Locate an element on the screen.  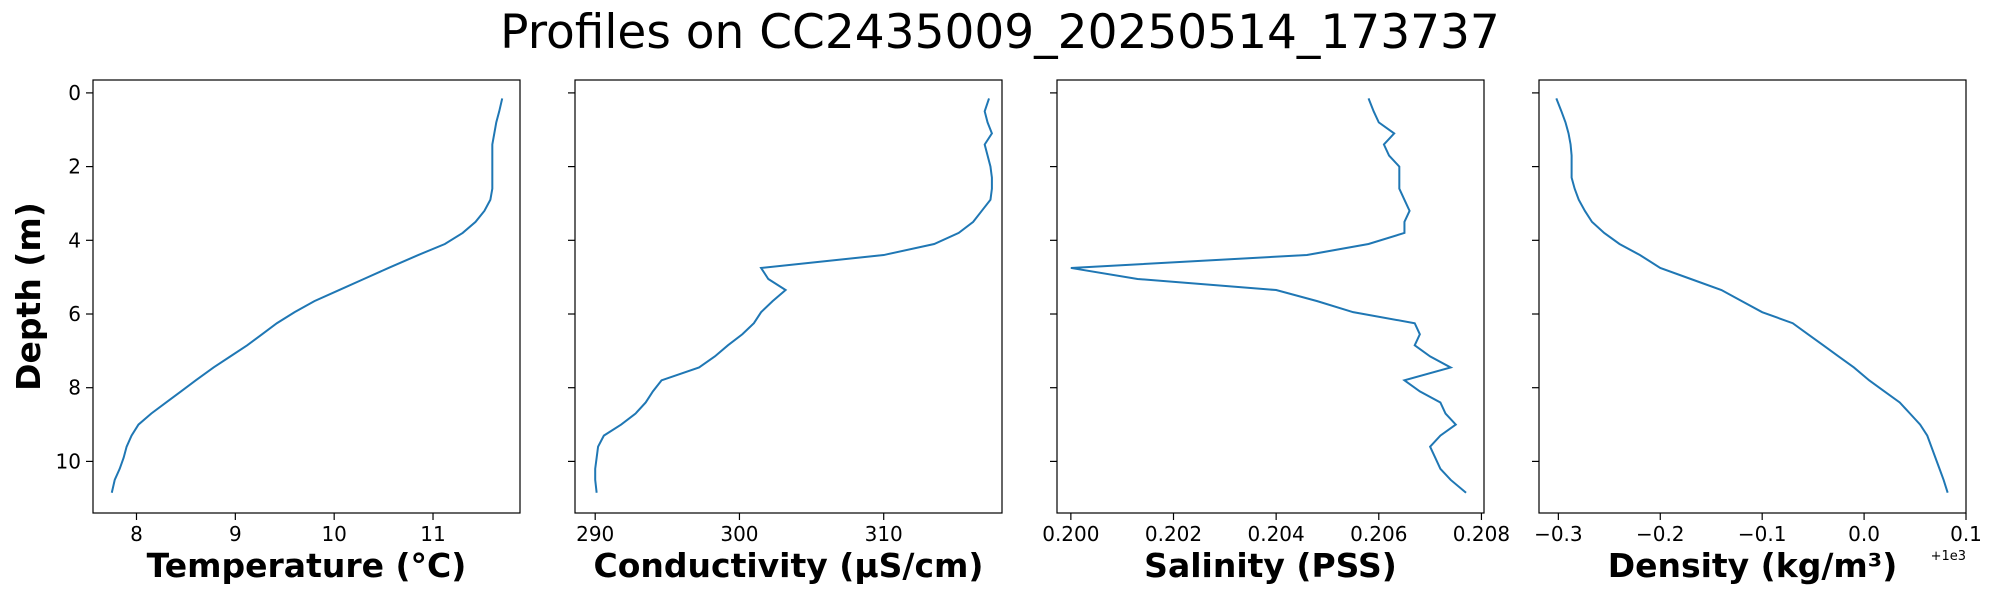
y-tick-label: 4 is located at coordinates (74, 240).